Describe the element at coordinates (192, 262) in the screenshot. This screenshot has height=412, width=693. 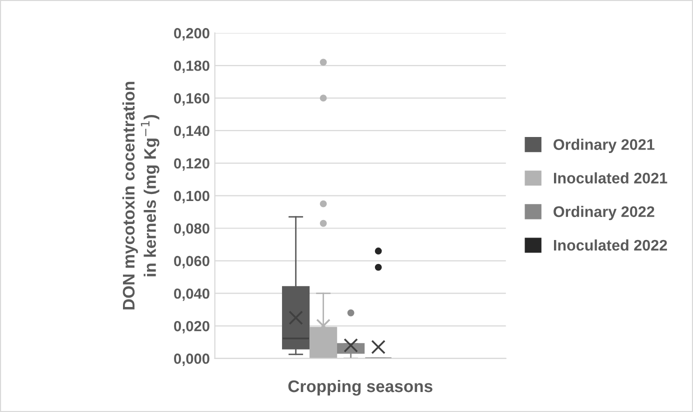
I see `y-tick-label: 0,060` at that location.